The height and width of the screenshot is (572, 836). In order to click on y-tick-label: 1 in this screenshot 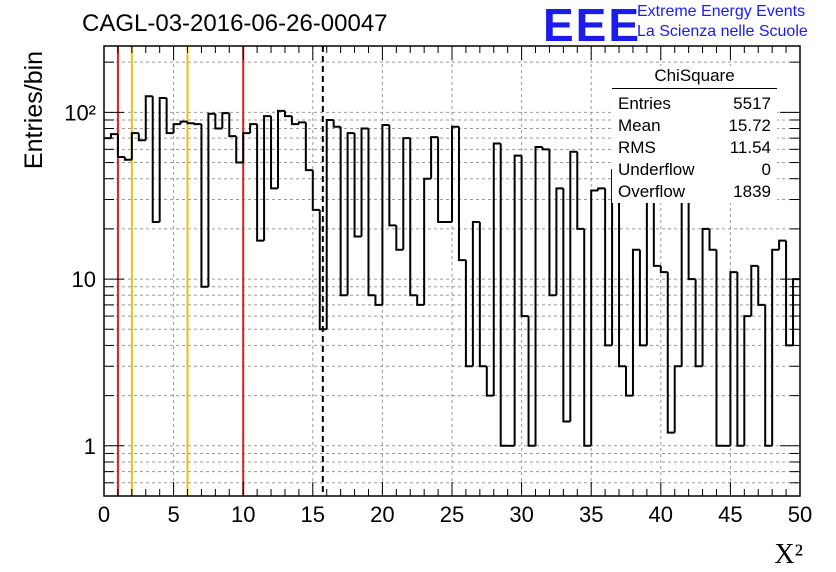, I will do `click(90, 446)`.